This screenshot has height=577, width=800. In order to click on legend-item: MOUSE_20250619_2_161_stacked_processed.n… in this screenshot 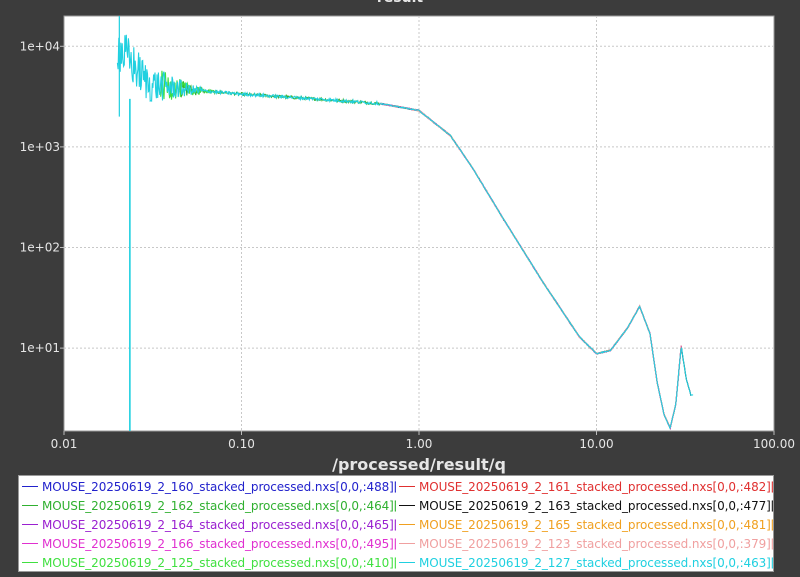, I will do `click(584, 486)`.